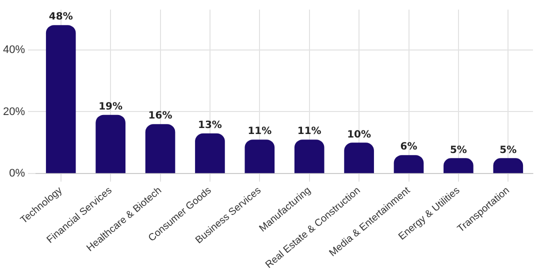  I want to click on data-label: 16%, so click(160, 116).